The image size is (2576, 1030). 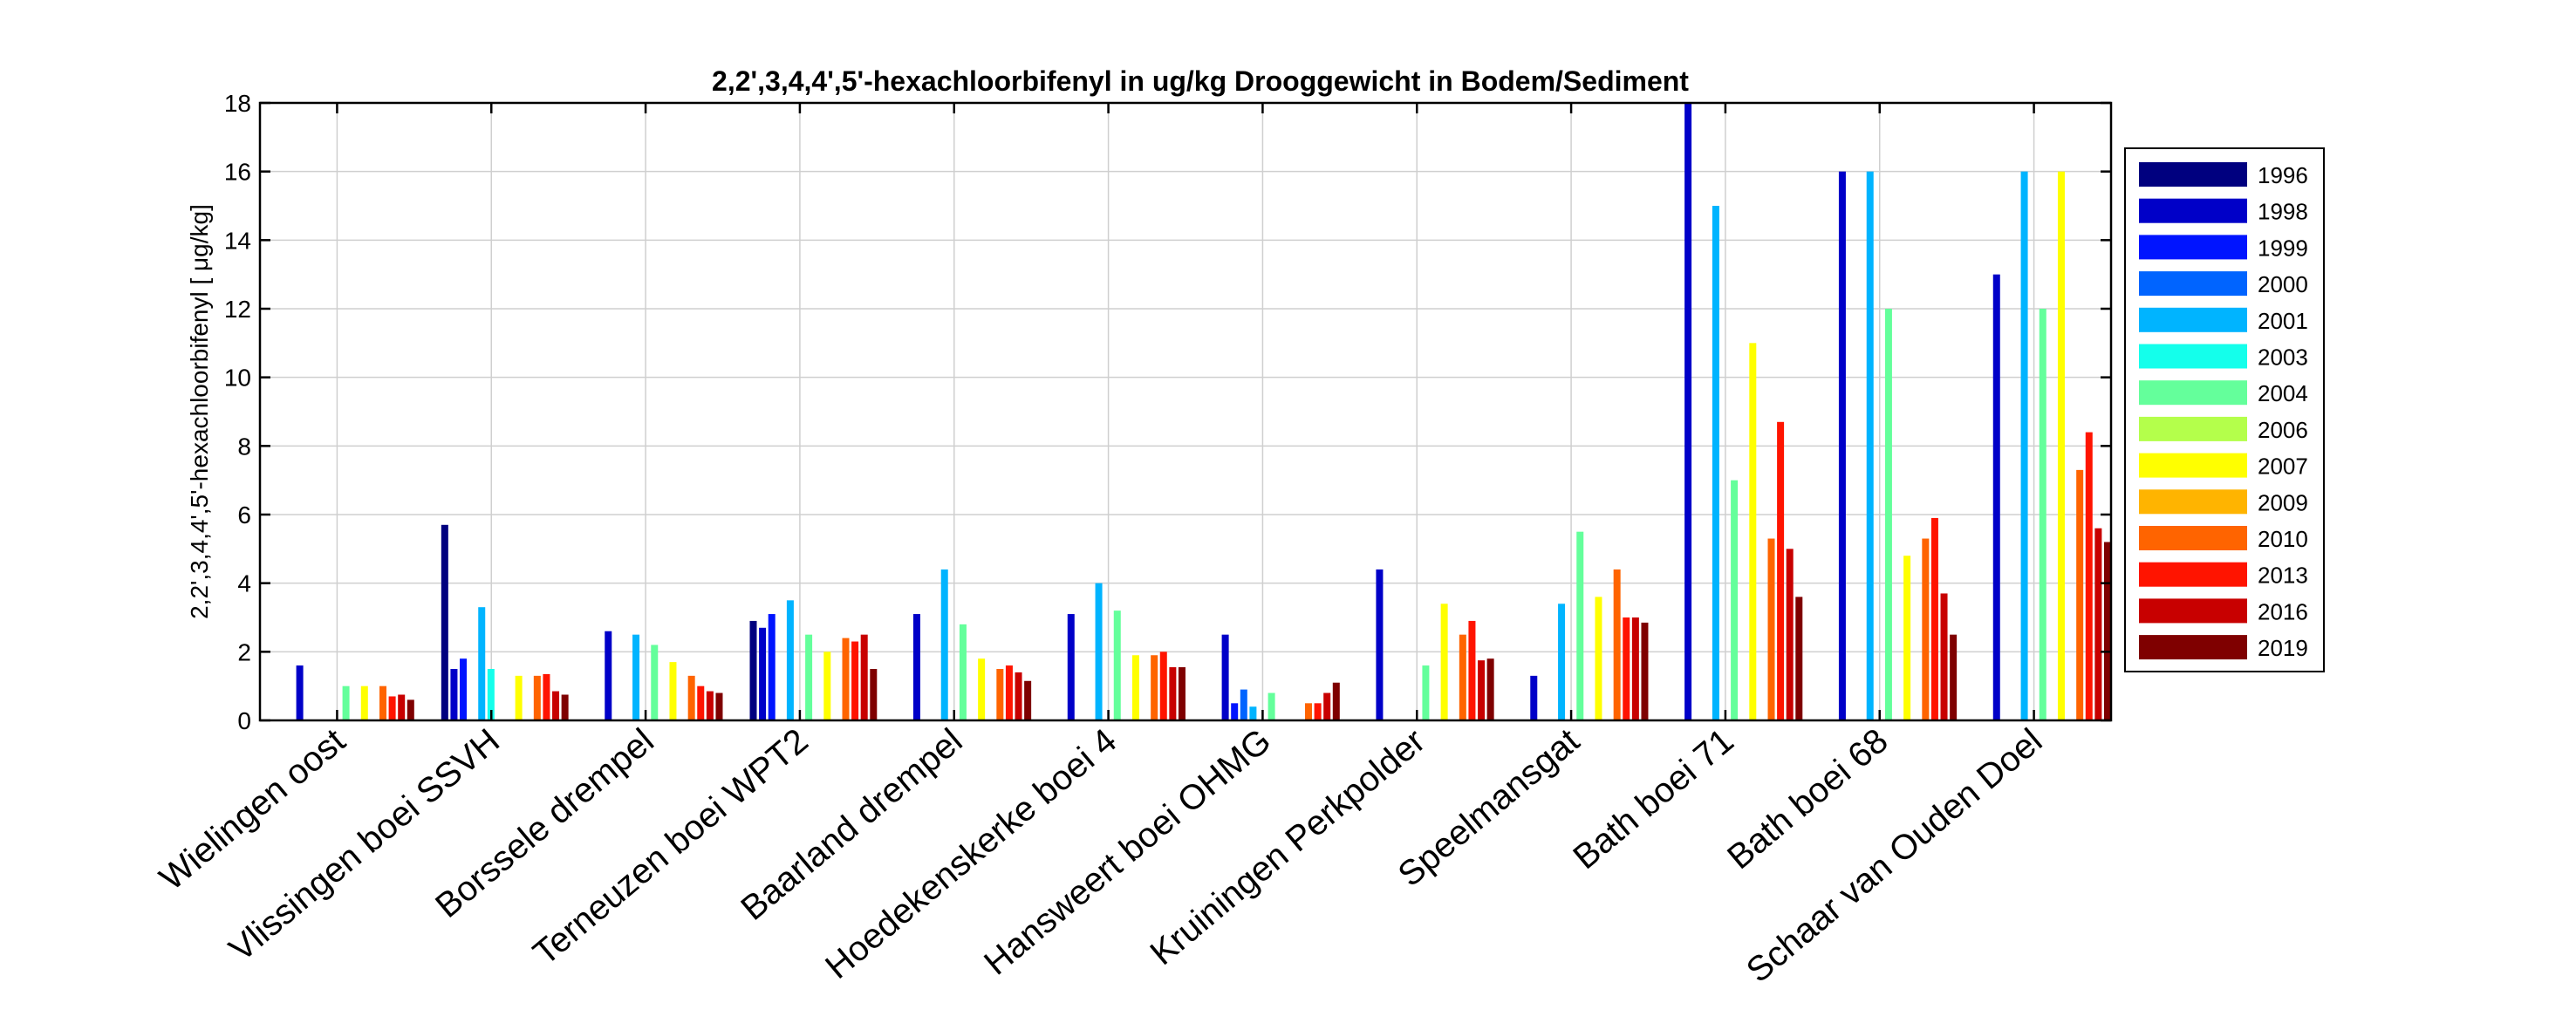 I want to click on legend-label: 2019, so click(x=2283, y=648).